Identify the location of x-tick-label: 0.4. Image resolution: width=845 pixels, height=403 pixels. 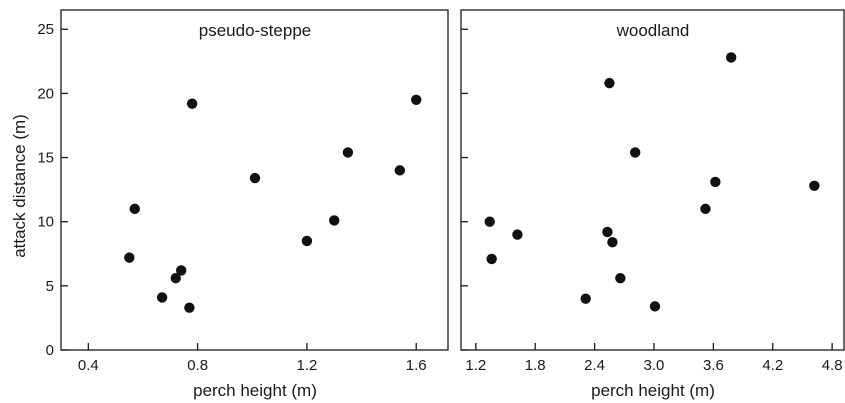
(88, 365).